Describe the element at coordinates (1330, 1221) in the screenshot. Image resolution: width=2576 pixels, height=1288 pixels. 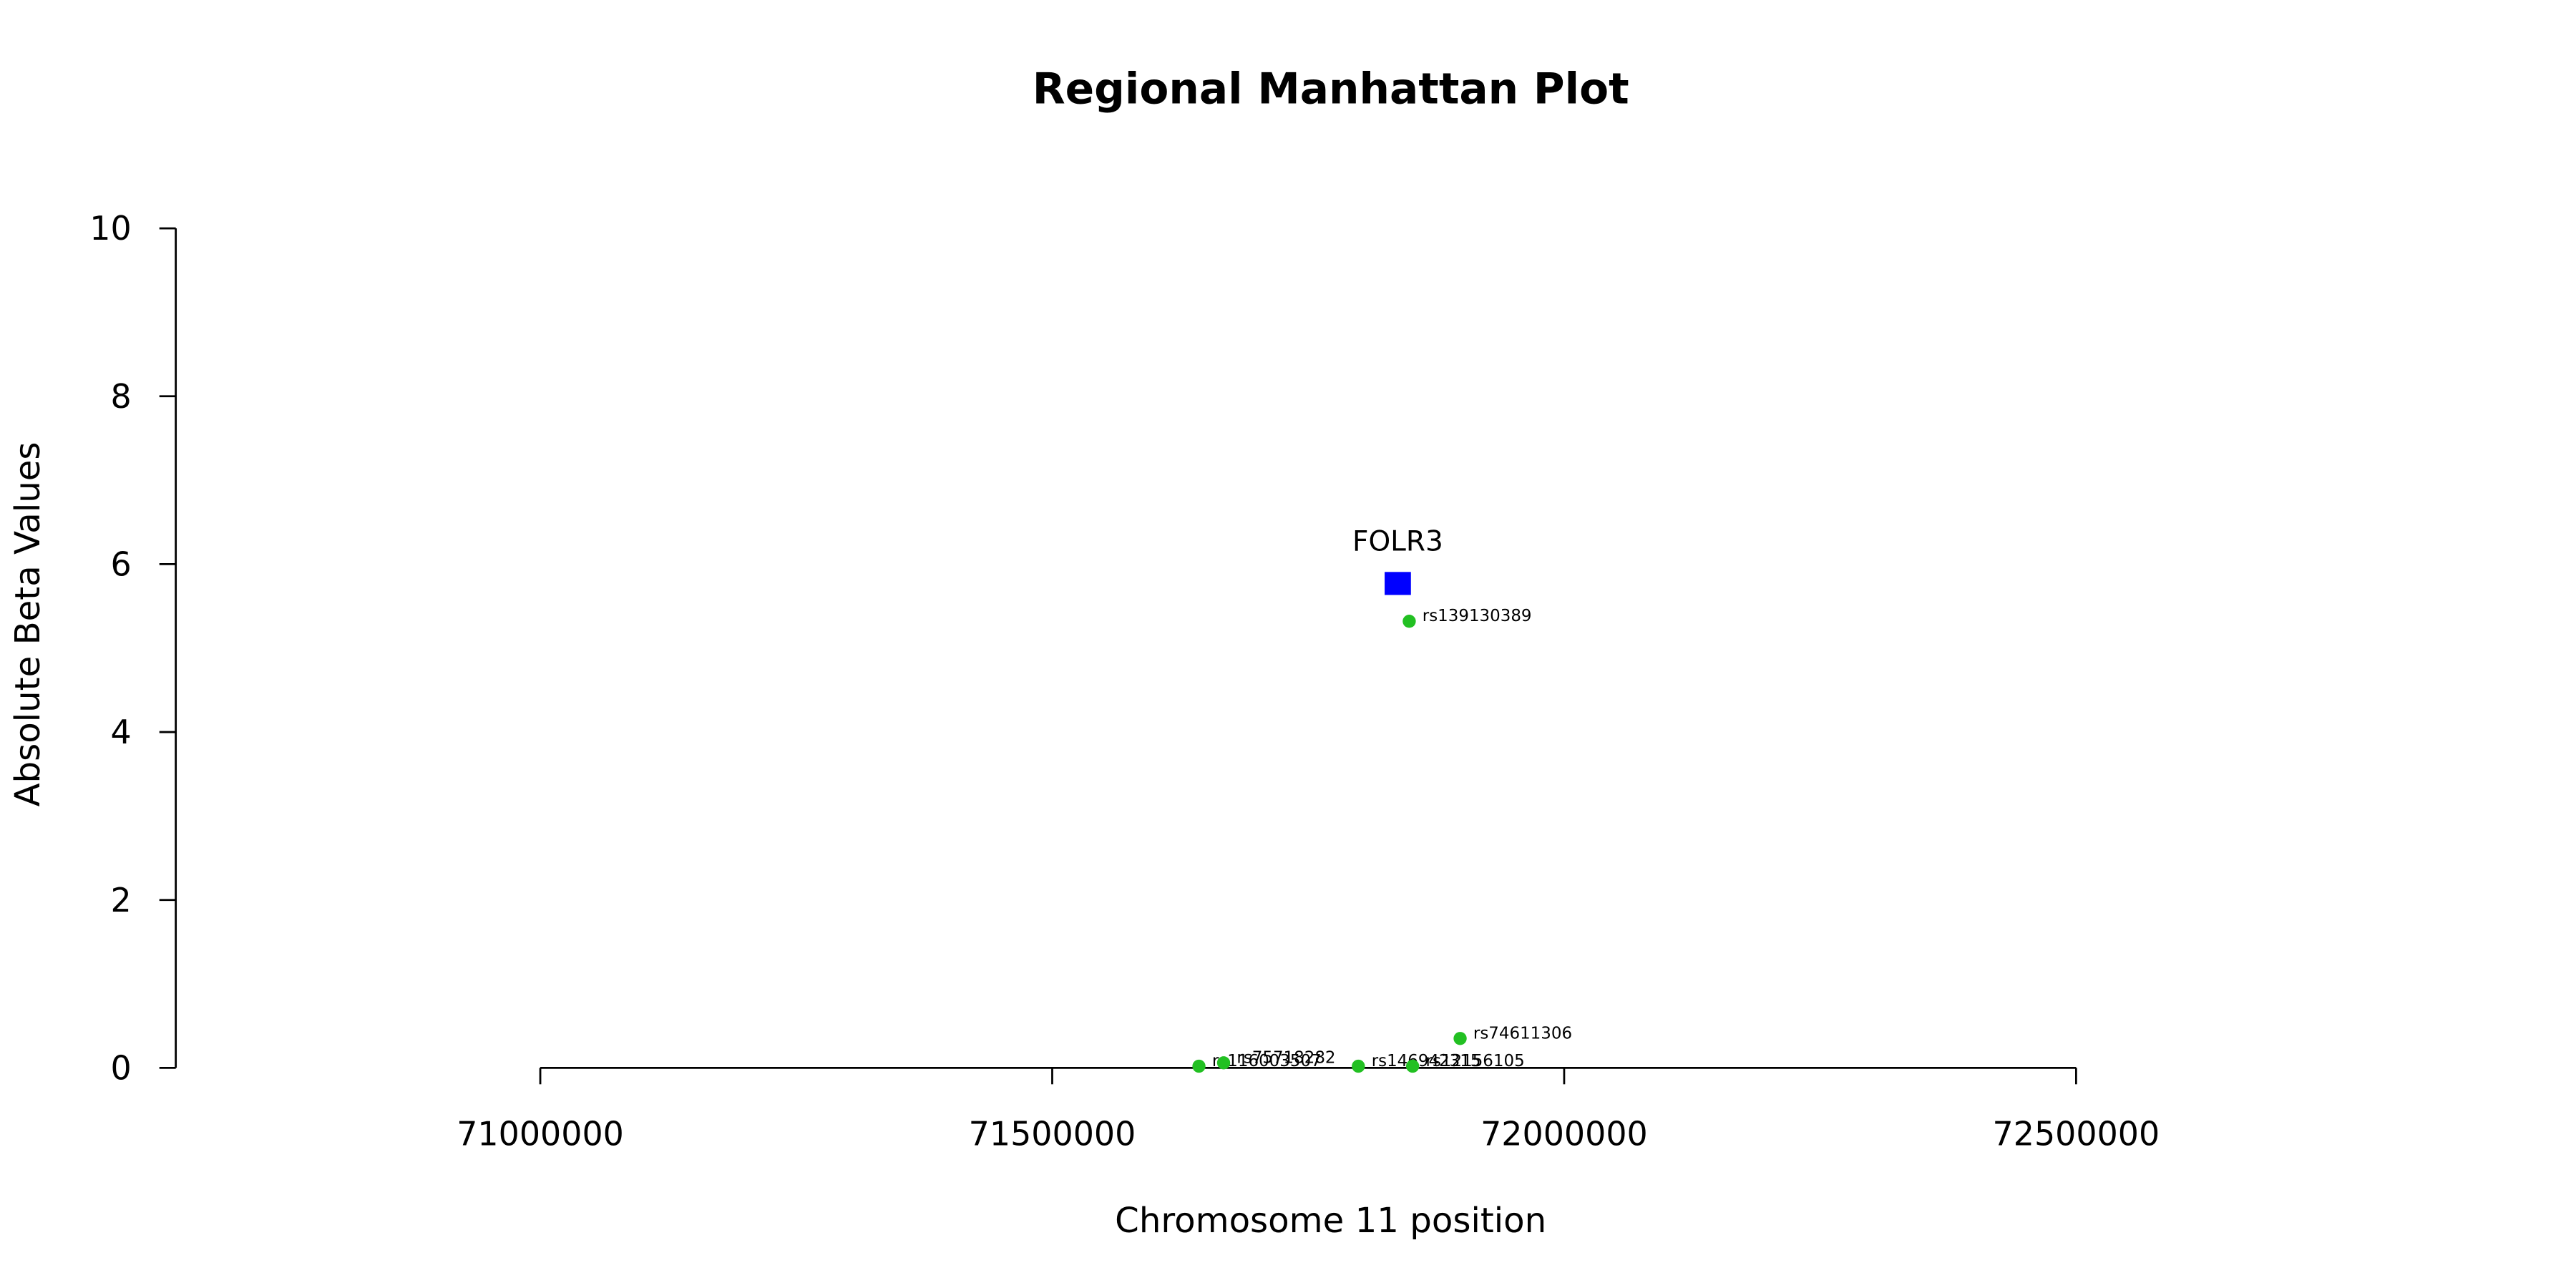
I see `x-axis-title: Chromosome 11 position` at that location.